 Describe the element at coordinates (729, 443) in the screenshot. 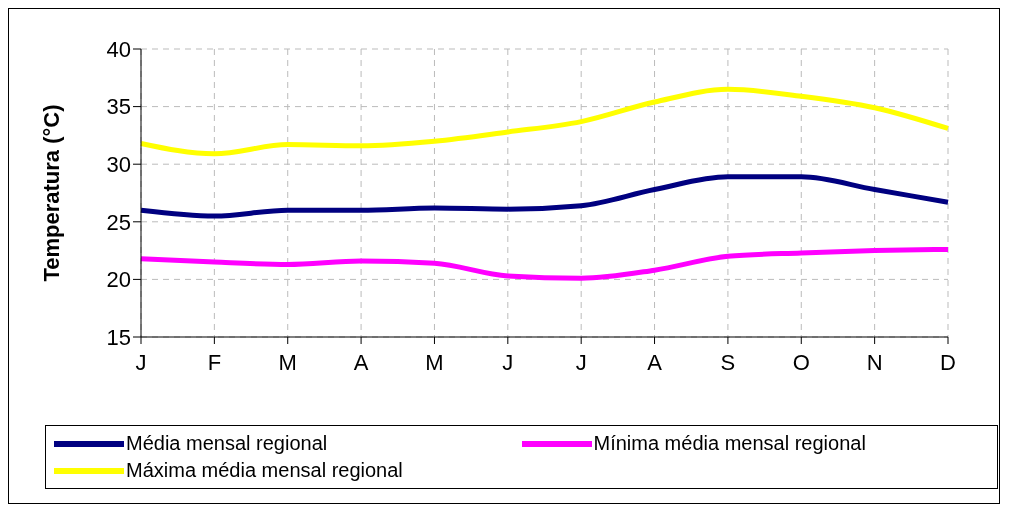

I see `legend-label: Mínima média mensal regional` at that location.